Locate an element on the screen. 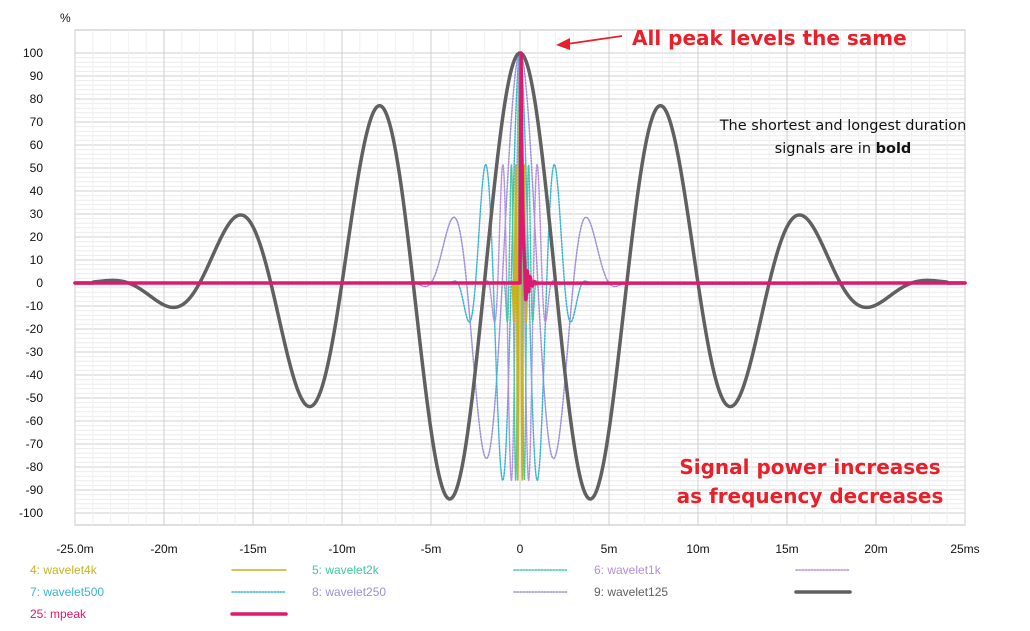 This screenshot has width=1030, height=631. y-tick-label: 50 is located at coordinates (37, 168).